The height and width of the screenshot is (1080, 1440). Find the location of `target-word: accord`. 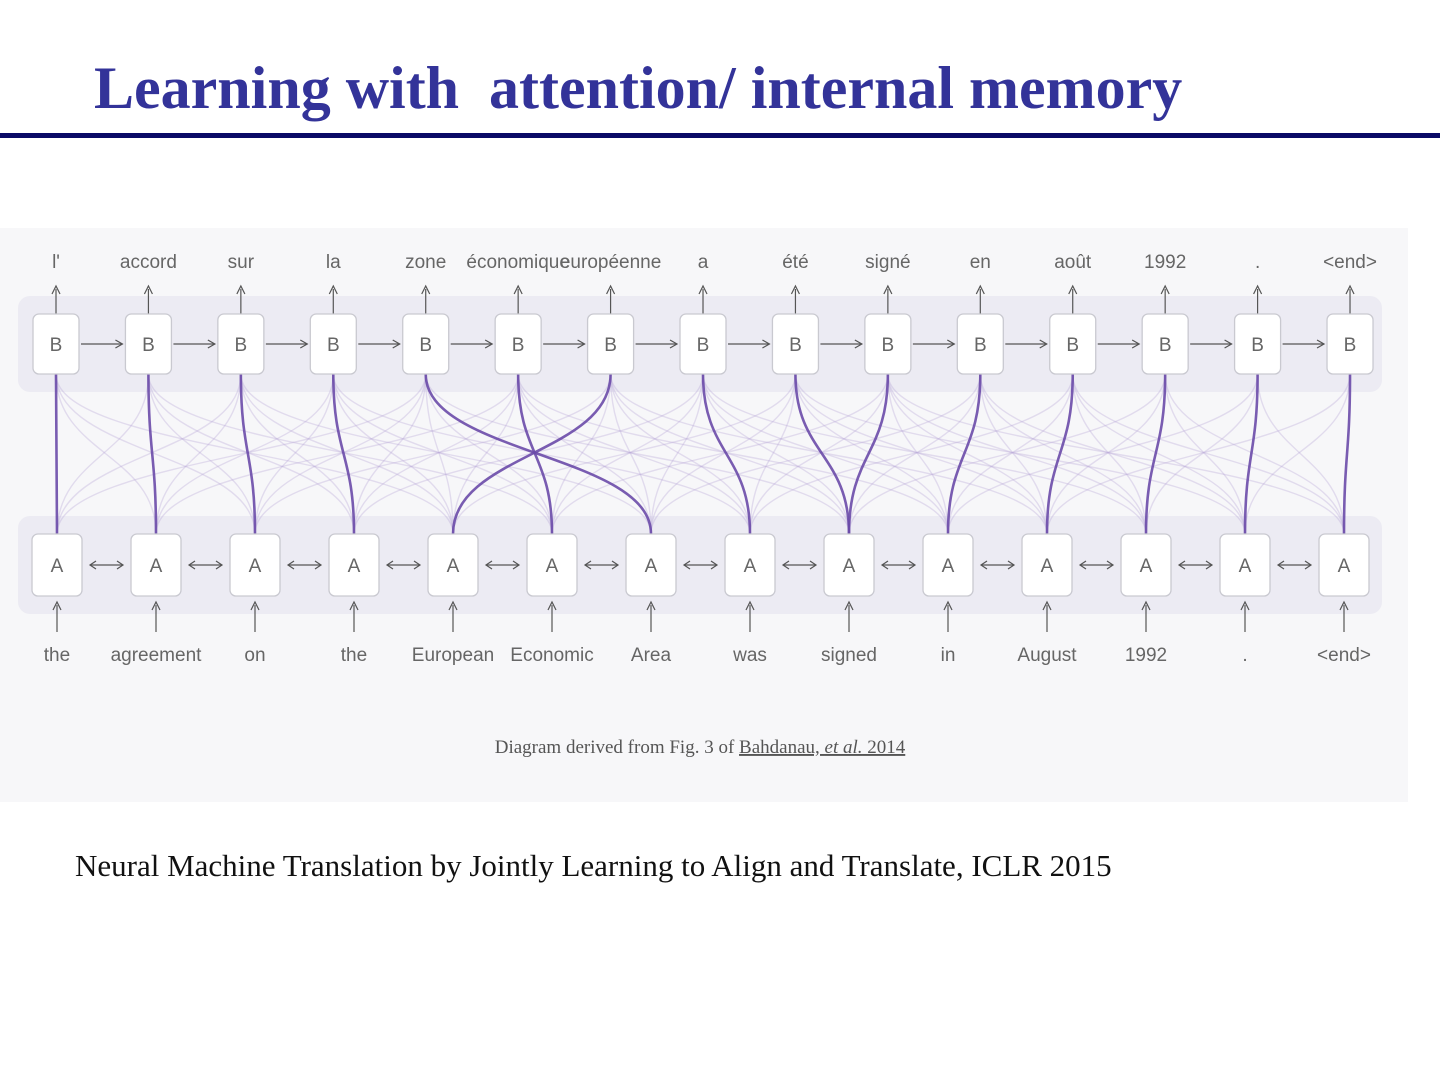

target-word: accord is located at coordinates (148, 262).